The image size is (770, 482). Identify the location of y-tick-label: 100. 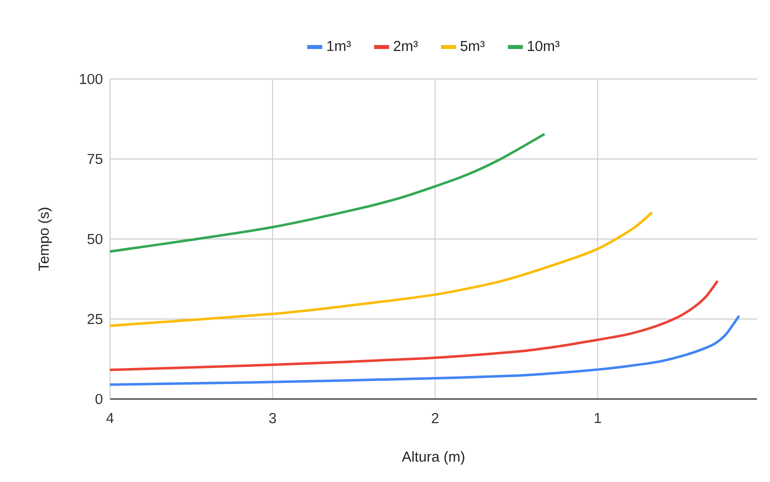
(91, 79).